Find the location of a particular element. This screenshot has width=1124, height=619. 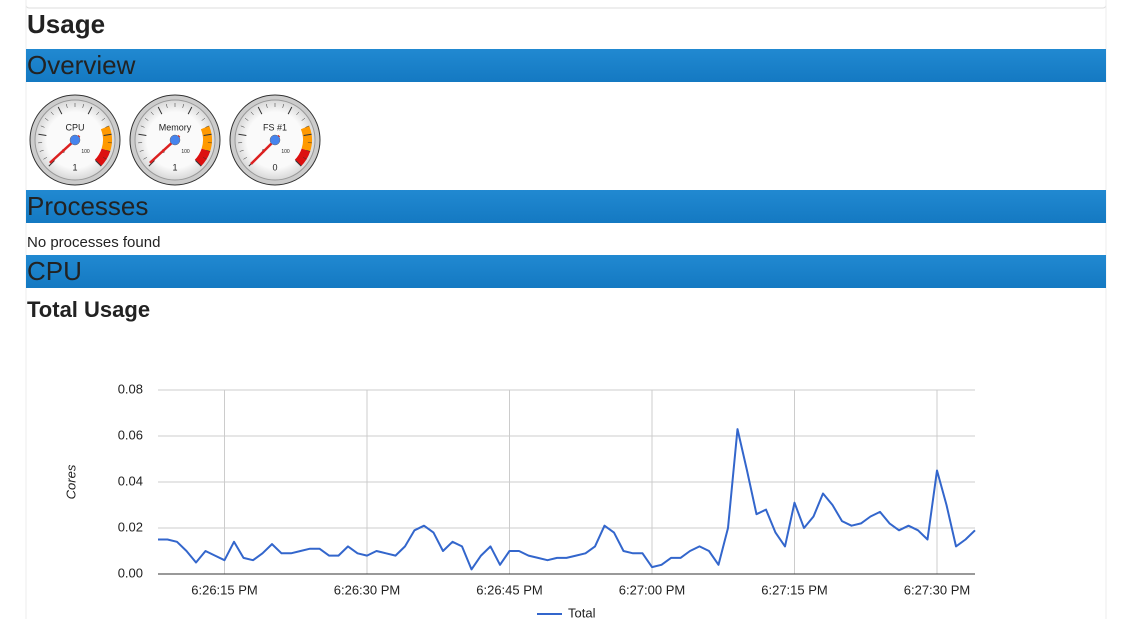

gauge-label: CPU is located at coordinates (74, 127).